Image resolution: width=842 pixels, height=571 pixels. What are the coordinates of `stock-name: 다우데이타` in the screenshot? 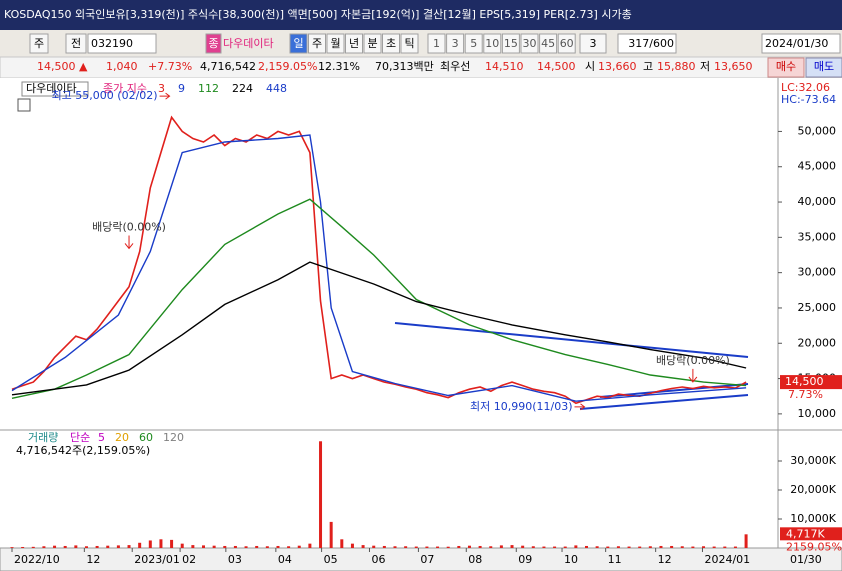 It's located at (248, 43).